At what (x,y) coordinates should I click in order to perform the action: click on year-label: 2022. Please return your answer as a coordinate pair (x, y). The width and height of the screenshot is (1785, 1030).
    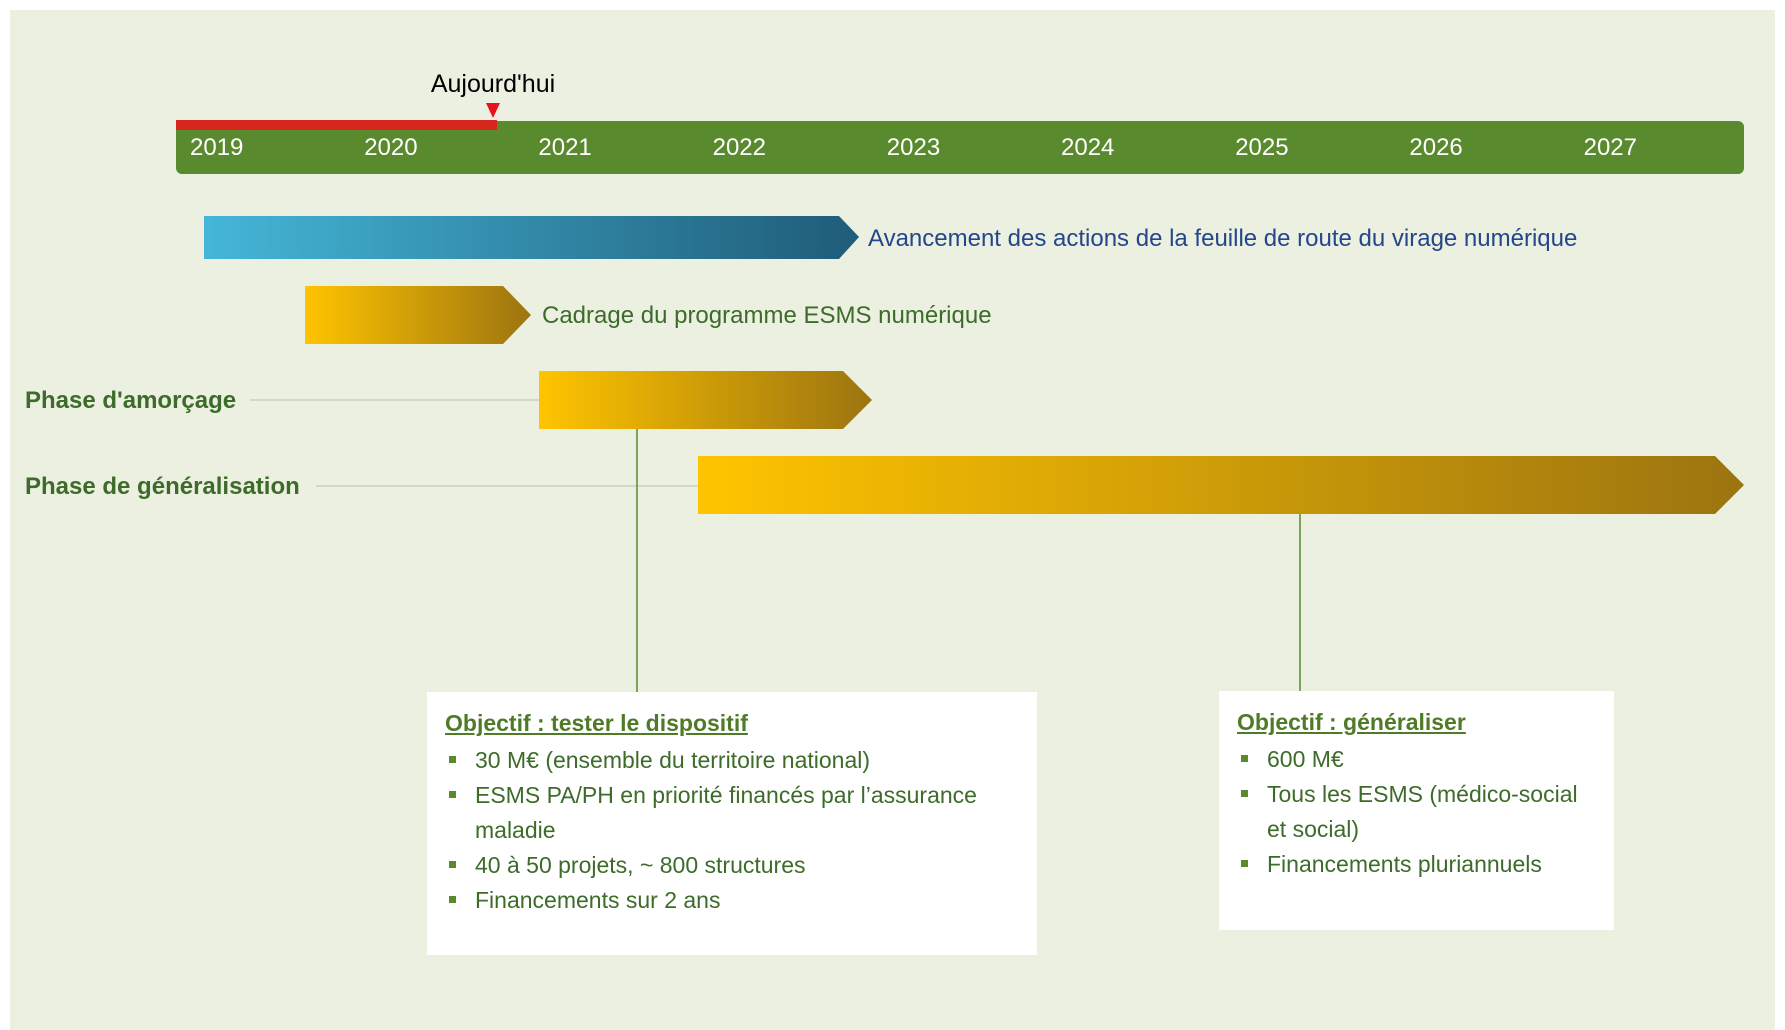
    Looking at the image, I should click on (739, 147).